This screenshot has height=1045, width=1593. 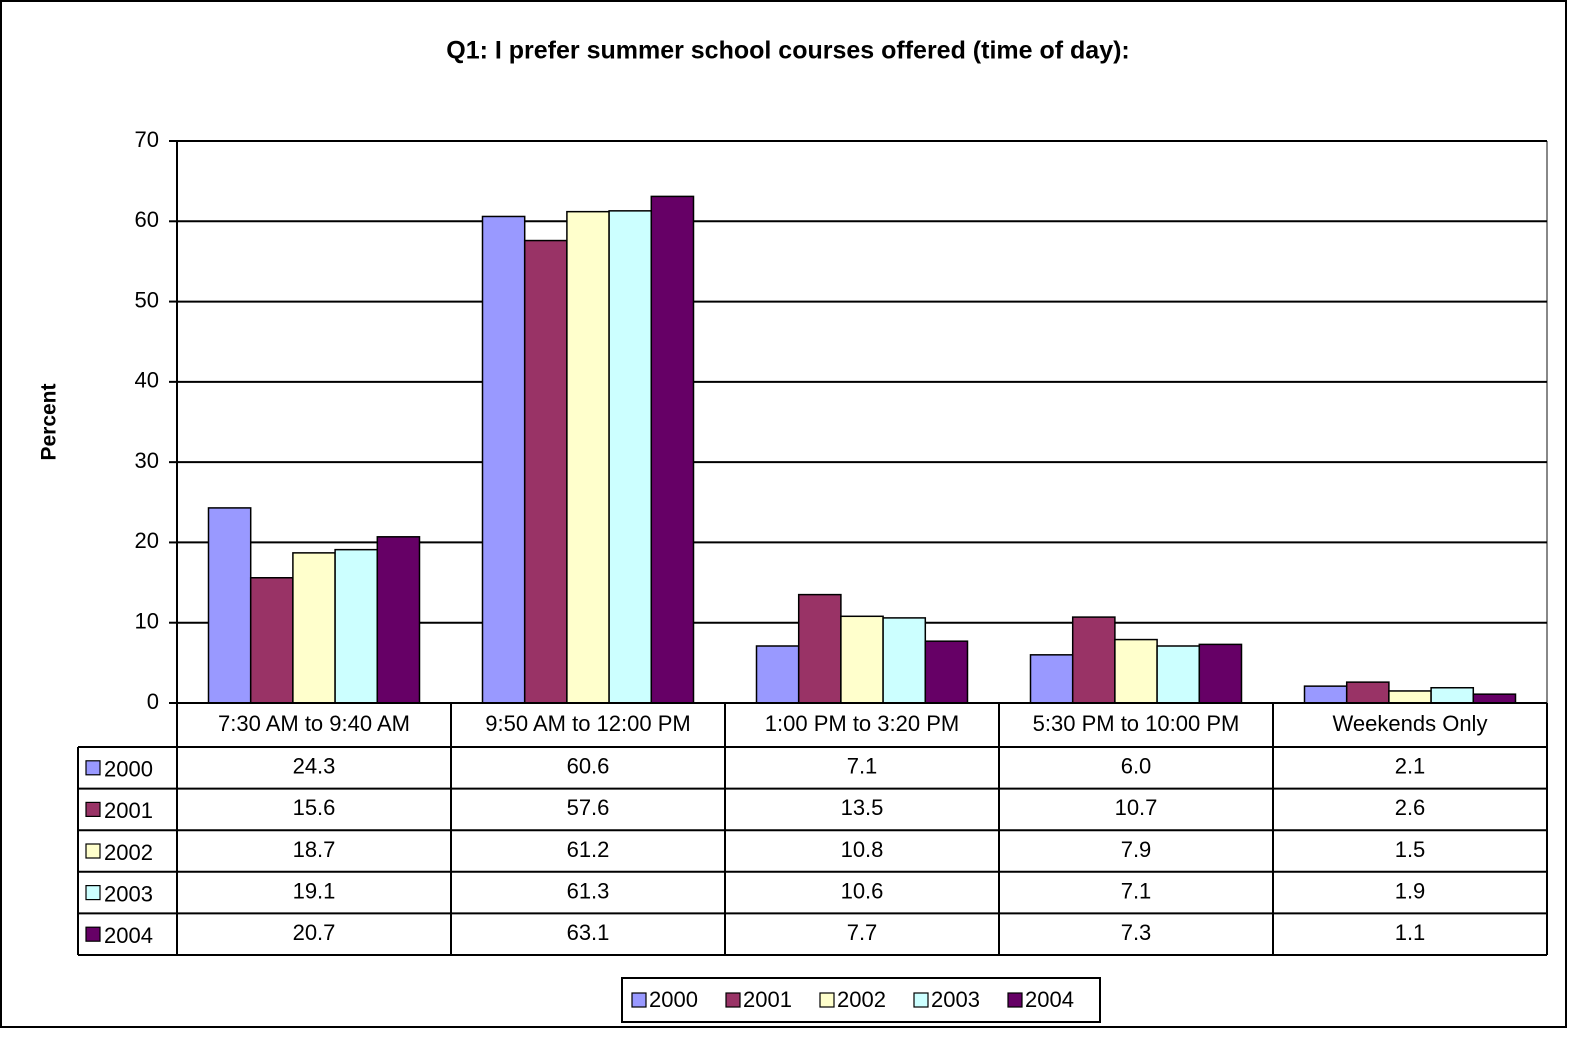 What do you see at coordinates (588, 766) in the screenshot?
I see `table-cell: 60.6` at bounding box center [588, 766].